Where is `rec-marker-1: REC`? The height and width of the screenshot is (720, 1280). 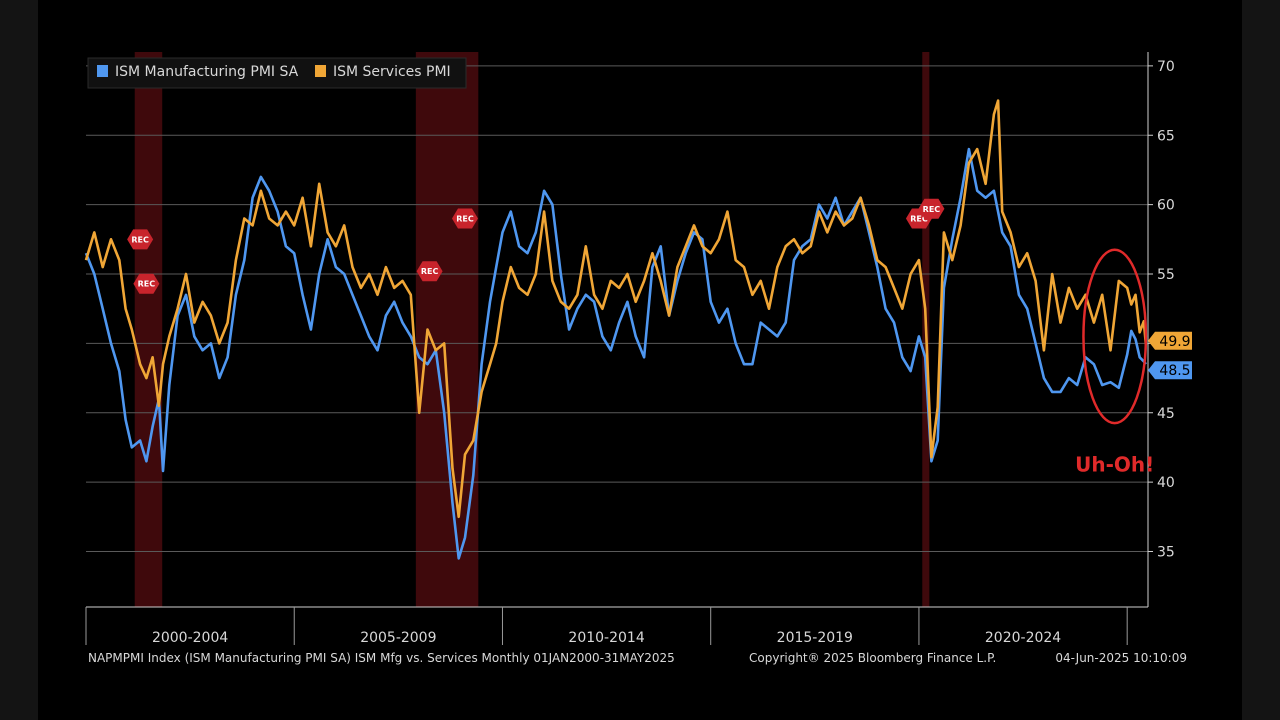
rec-marker-1: REC is located at coordinates (140, 239).